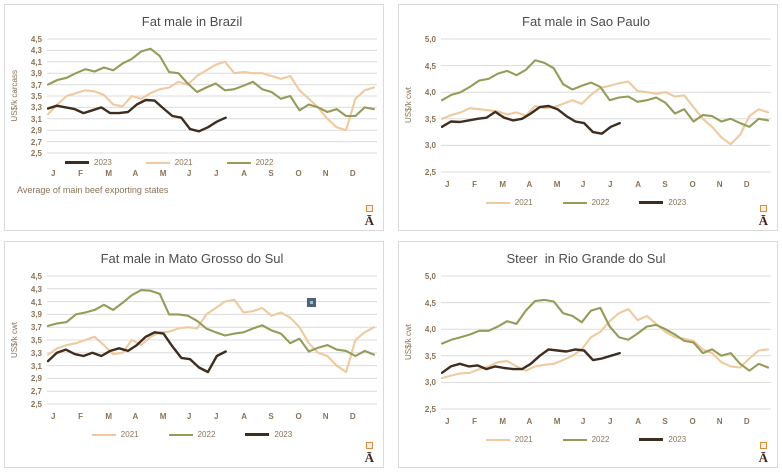  What do you see at coordinates (192, 434) in the screenshot?
I see `legend-item-2022: 2022` at bounding box center [192, 434].